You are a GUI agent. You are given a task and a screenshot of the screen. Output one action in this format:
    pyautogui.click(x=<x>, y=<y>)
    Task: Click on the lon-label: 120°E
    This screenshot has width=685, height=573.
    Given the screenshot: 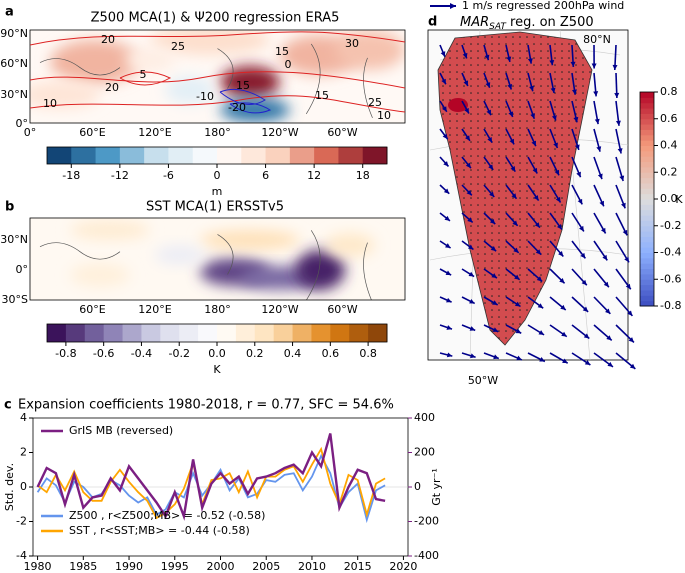 What is the action you would take?
    pyautogui.click(x=154, y=309)
    